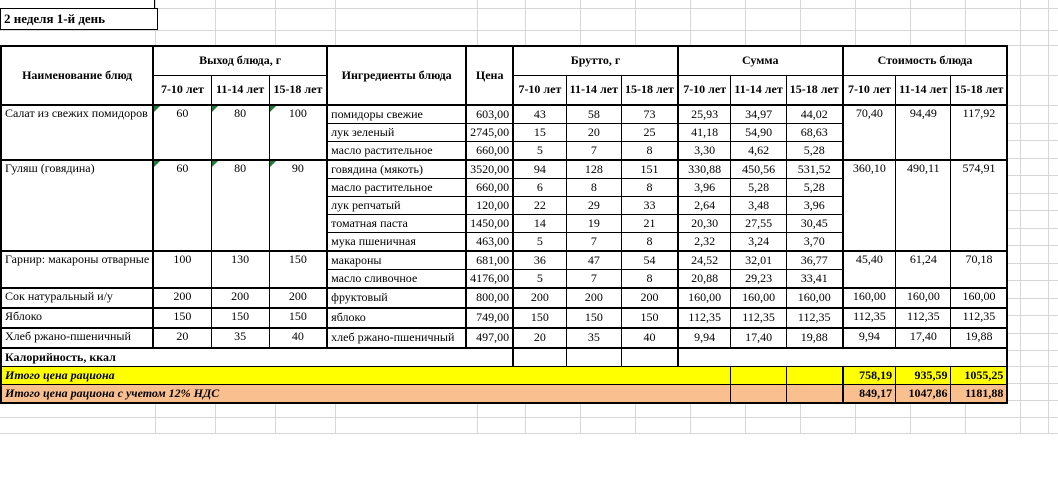 The width and height of the screenshot is (1058, 496). Describe the element at coordinates (593, 90) in the screenshot. I see `header-brutto-age-2: 11-14 лет` at that location.